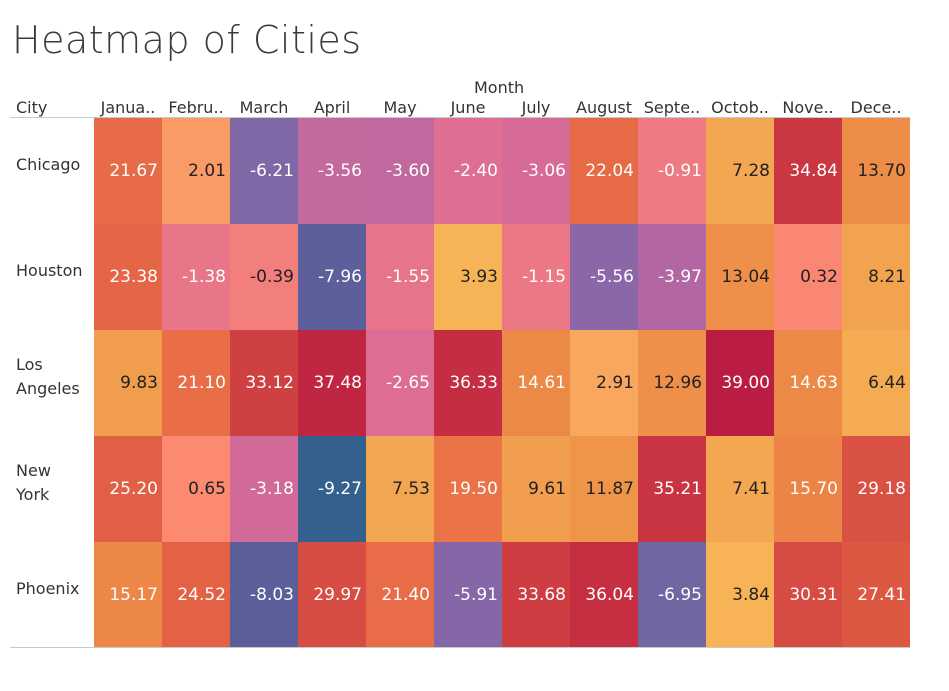 Image resolution: width=949 pixels, height=691 pixels. I want to click on column-label: June, so click(468, 107).